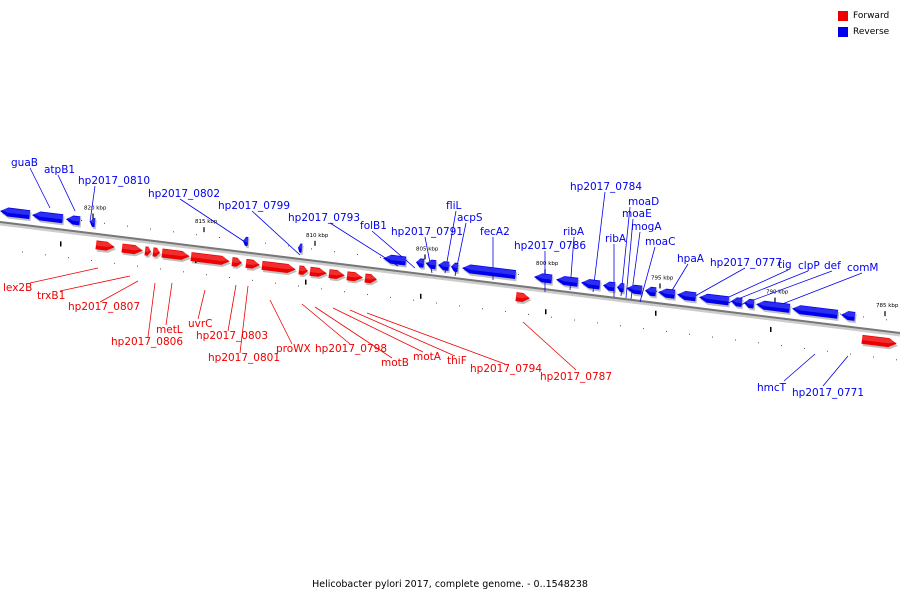 Image resolution: width=900 pixels, height=600 pixels. What do you see at coordinates (244, 358) in the screenshot?
I see `forward-gene-label: hp2017_0801` at bounding box center [244, 358].